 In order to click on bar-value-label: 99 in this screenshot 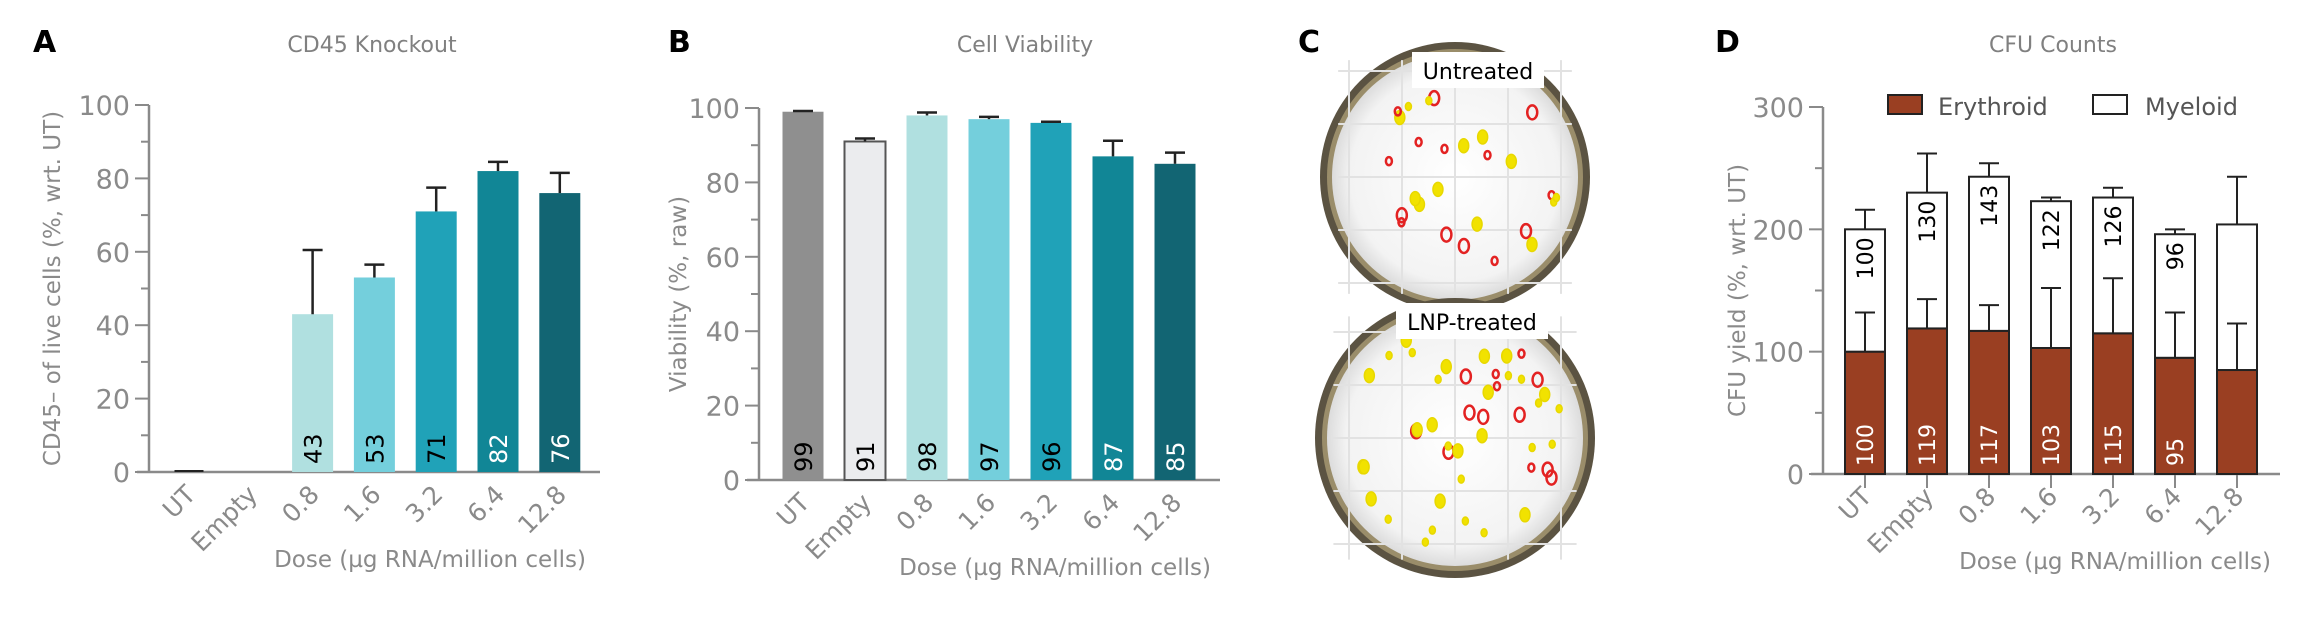, I will do `click(804, 456)`.